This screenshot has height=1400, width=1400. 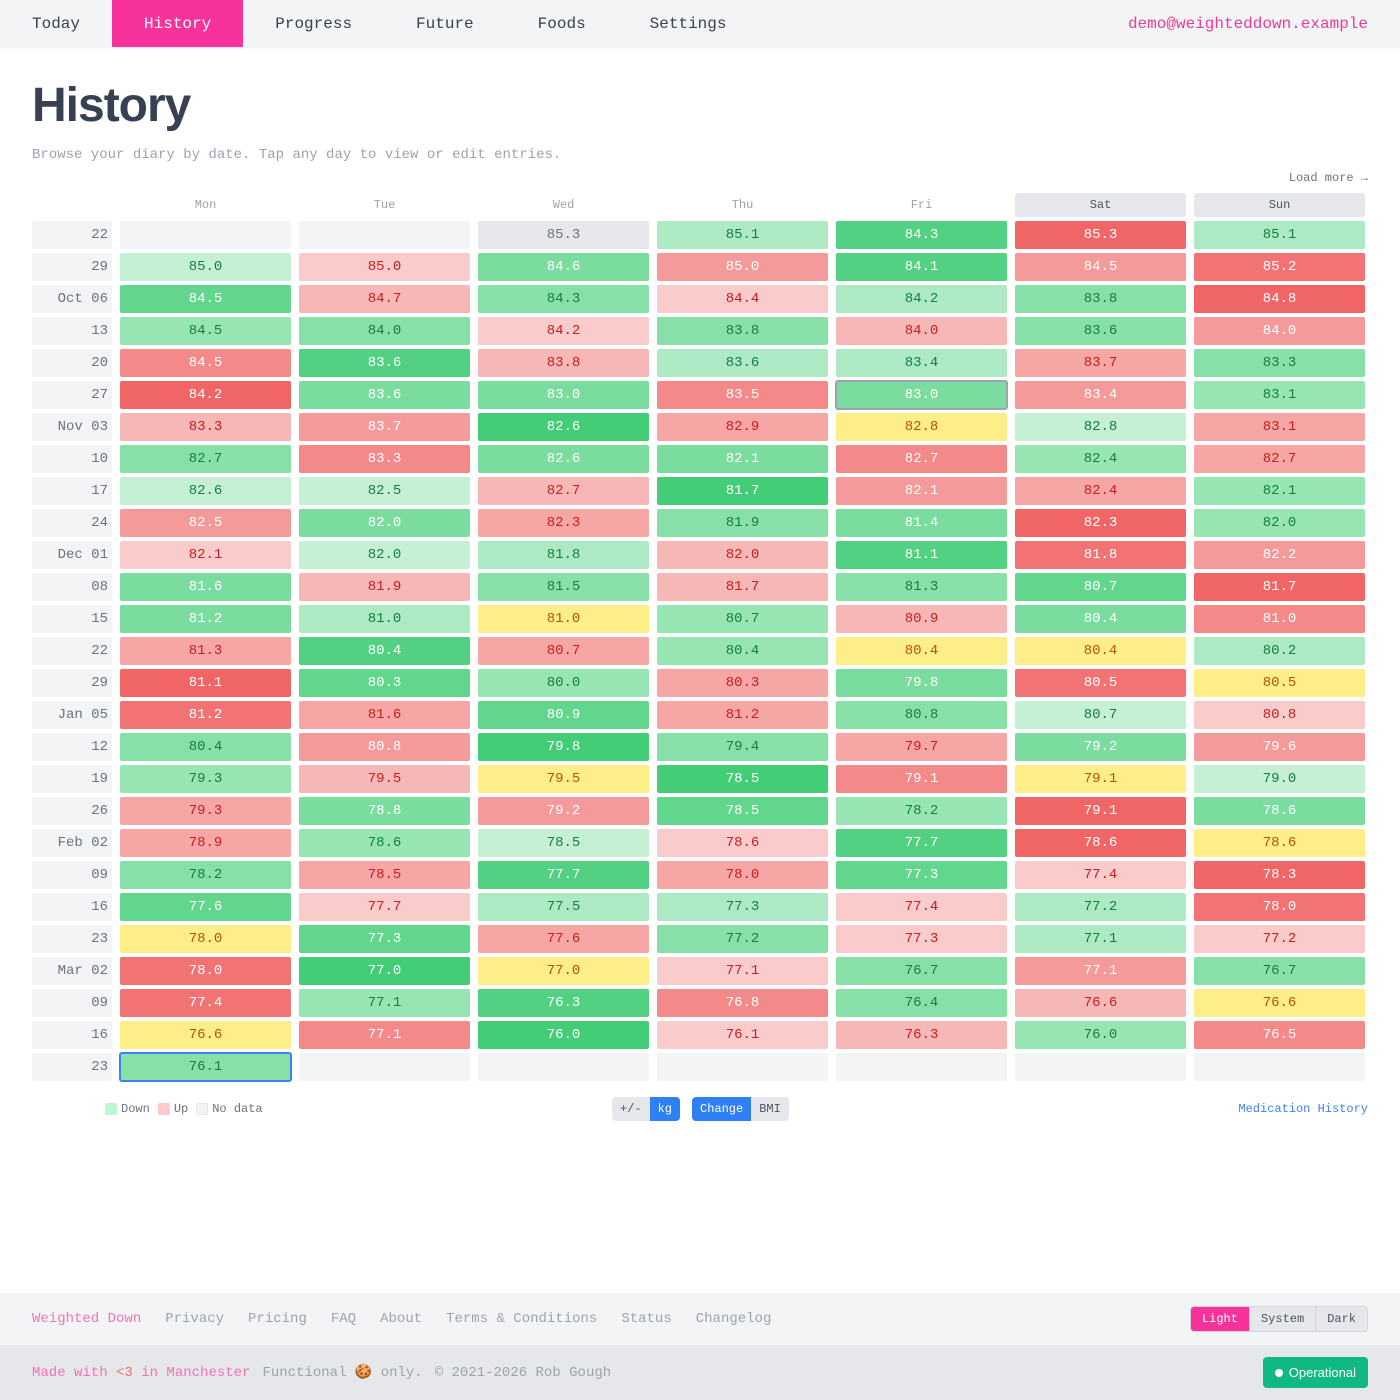 I want to click on theme-option-light: Light, so click(x=1219, y=1319).